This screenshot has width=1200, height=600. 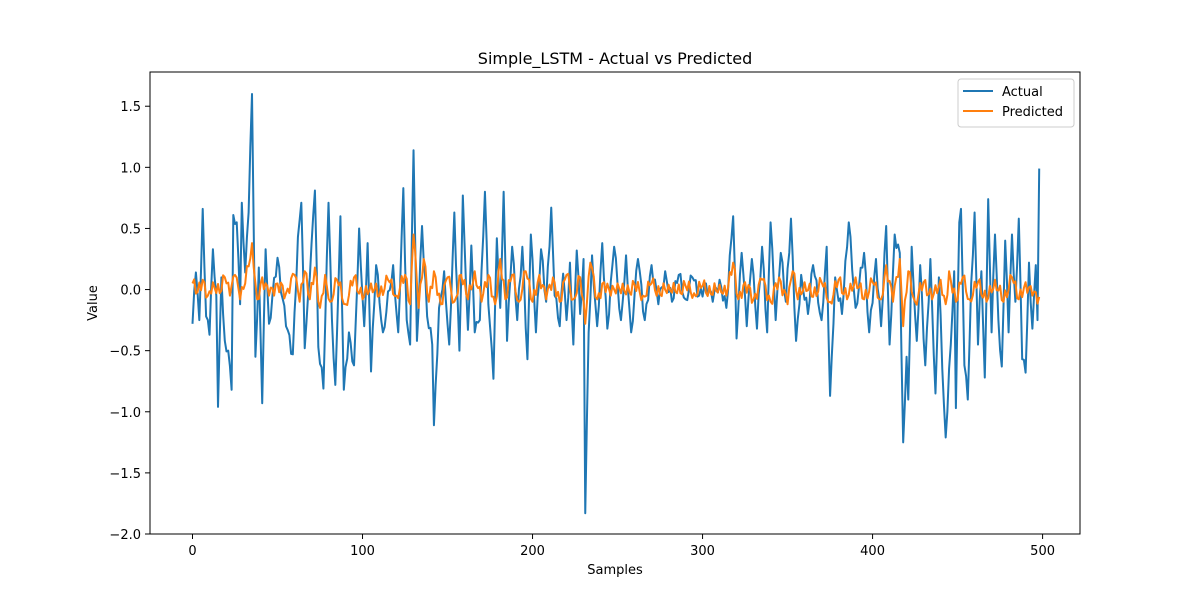 What do you see at coordinates (192, 551) in the screenshot?
I see `x-tick-label: 0` at bounding box center [192, 551].